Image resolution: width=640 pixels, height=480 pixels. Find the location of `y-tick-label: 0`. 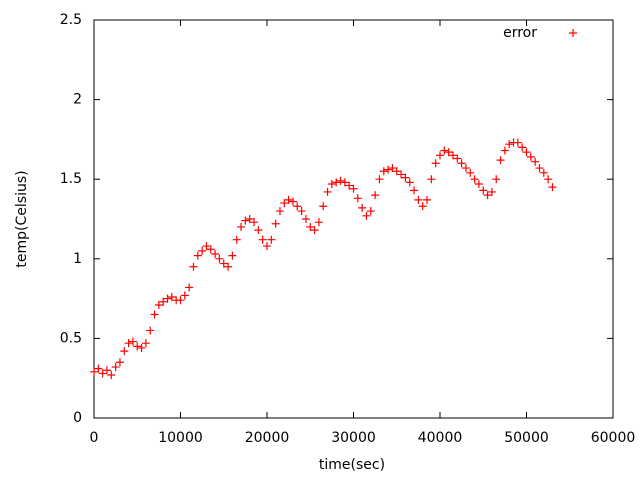

y-tick-label: 0 is located at coordinates (77, 418).